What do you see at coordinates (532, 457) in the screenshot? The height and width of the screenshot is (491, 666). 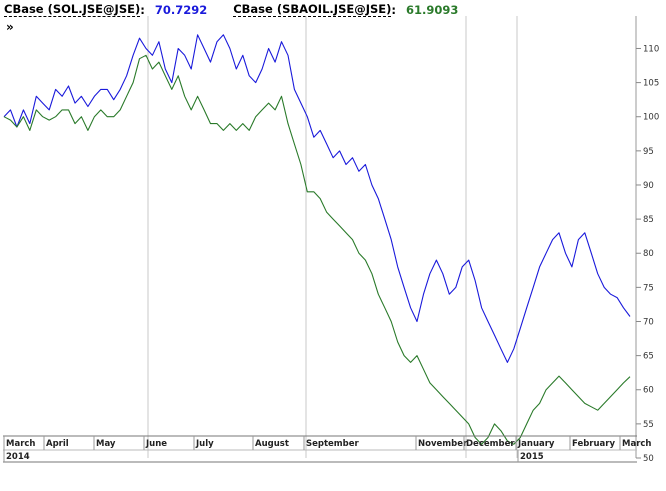 I see `year-label: 2015` at bounding box center [532, 457].